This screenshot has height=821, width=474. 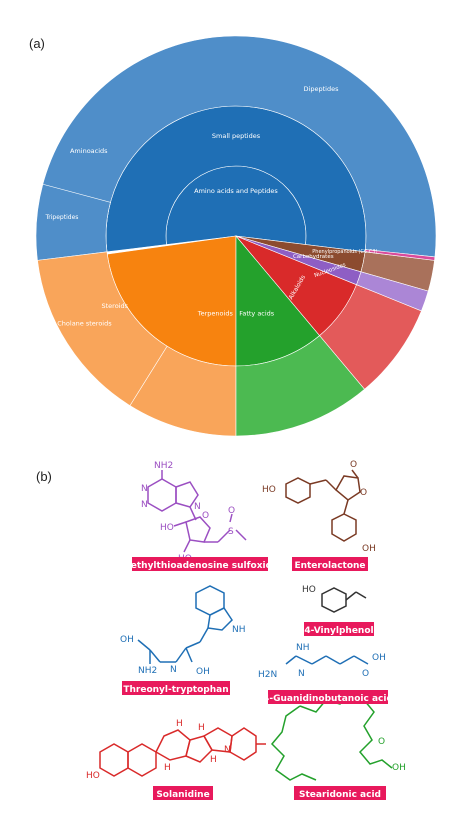 What do you see at coordinates (257, 313) in the screenshot?
I see `label-fatty-acids: Fatty acids` at bounding box center [257, 313].